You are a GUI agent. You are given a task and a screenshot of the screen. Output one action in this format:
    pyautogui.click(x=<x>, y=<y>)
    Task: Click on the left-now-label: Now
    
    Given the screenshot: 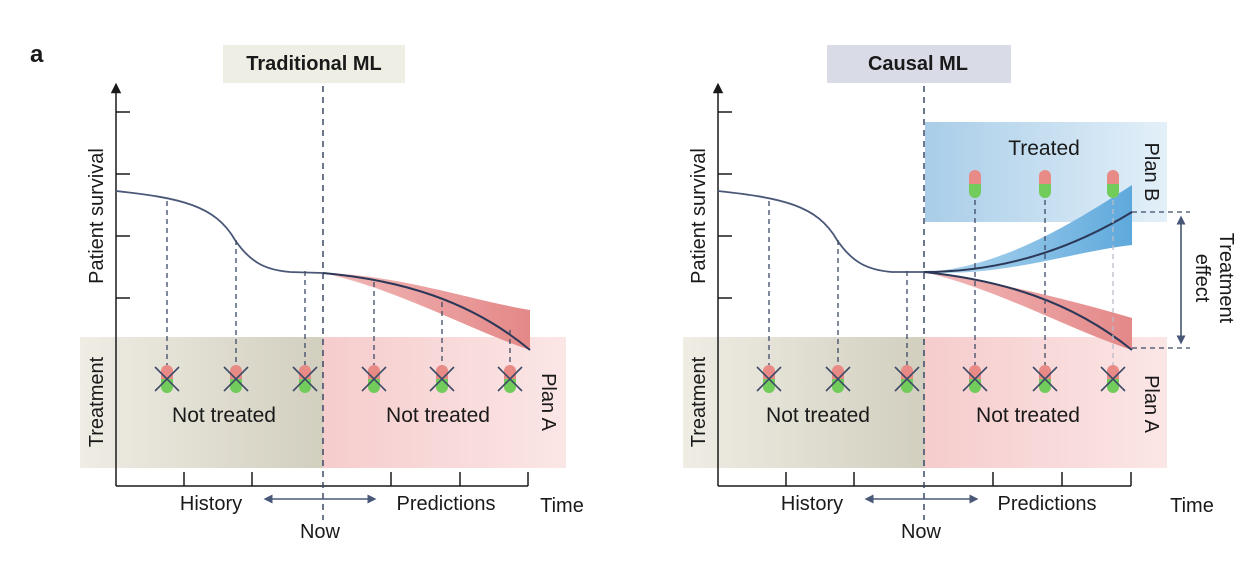 What is the action you would take?
    pyautogui.click(x=320, y=532)
    